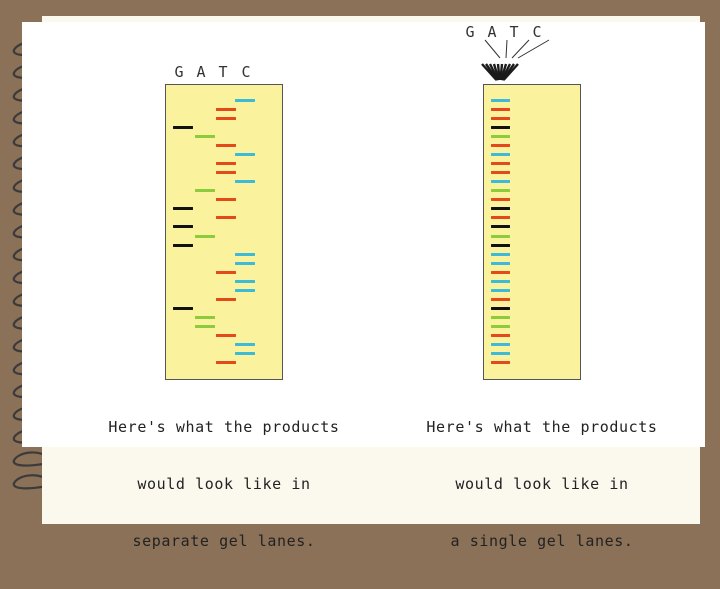 The width and height of the screenshot is (720, 589). What do you see at coordinates (542, 427) in the screenshot?
I see `right-caption-line-1: Here's what the products` at bounding box center [542, 427].